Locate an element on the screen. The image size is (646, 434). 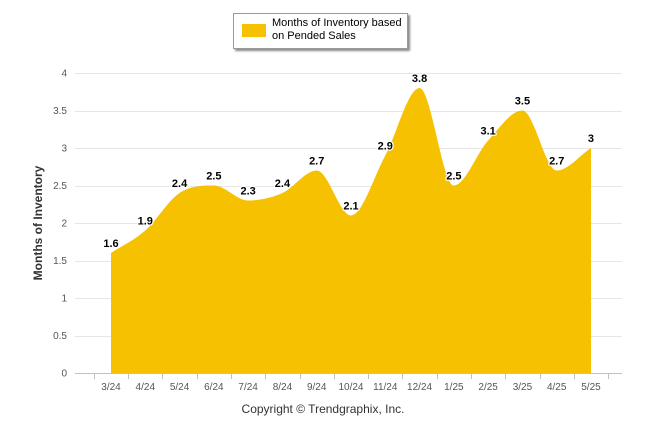
data-label: 3 is located at coordinates (591, 139).